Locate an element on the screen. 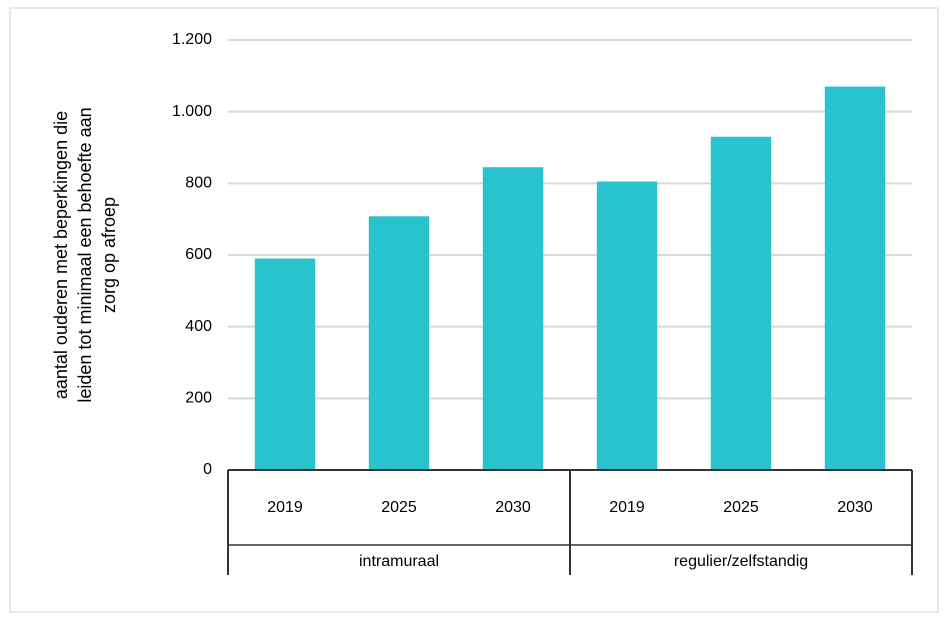 Image resolution: width=950 pixels, height=626 pixels. group-label: regulier/zelfstandig is located at coordinates (741, 561).